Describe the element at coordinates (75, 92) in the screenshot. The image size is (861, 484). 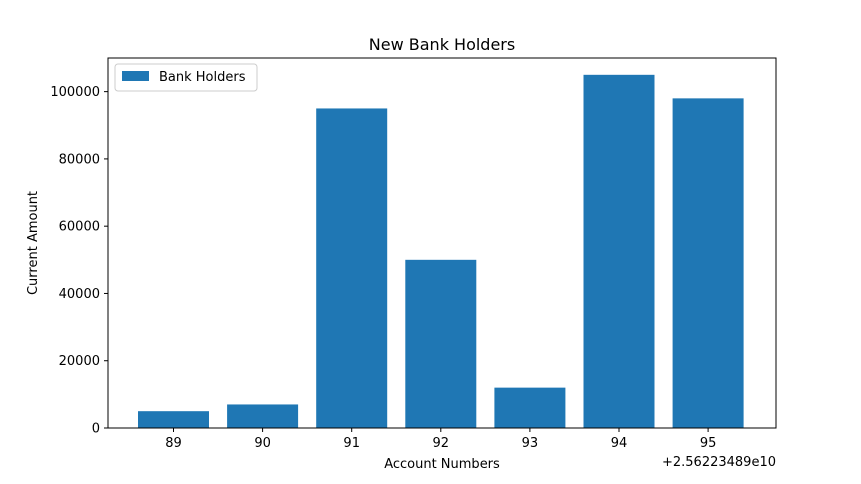
I see `y-tick-label: 100000` at that location.